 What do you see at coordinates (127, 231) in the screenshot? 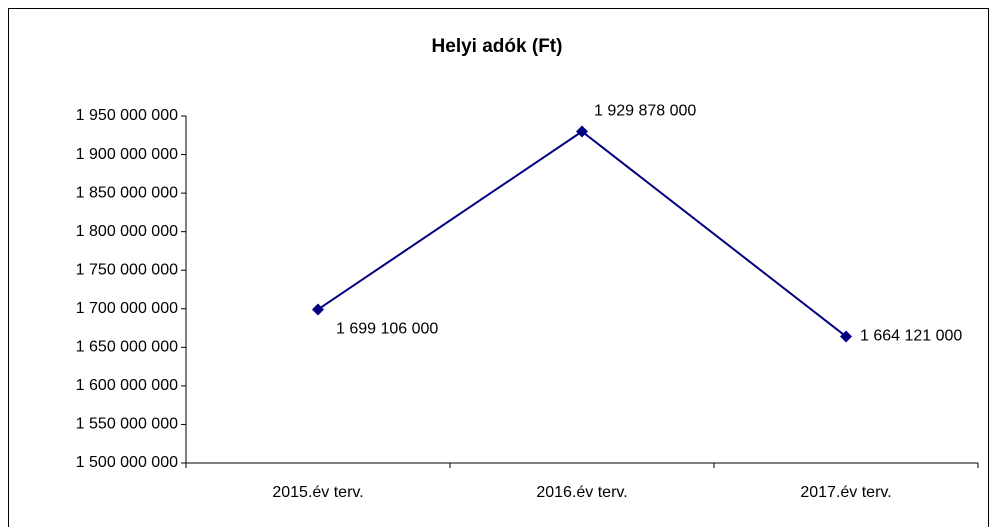
I see `y-tick-label: 1 800 000 000` at bounding box center [127, 231].